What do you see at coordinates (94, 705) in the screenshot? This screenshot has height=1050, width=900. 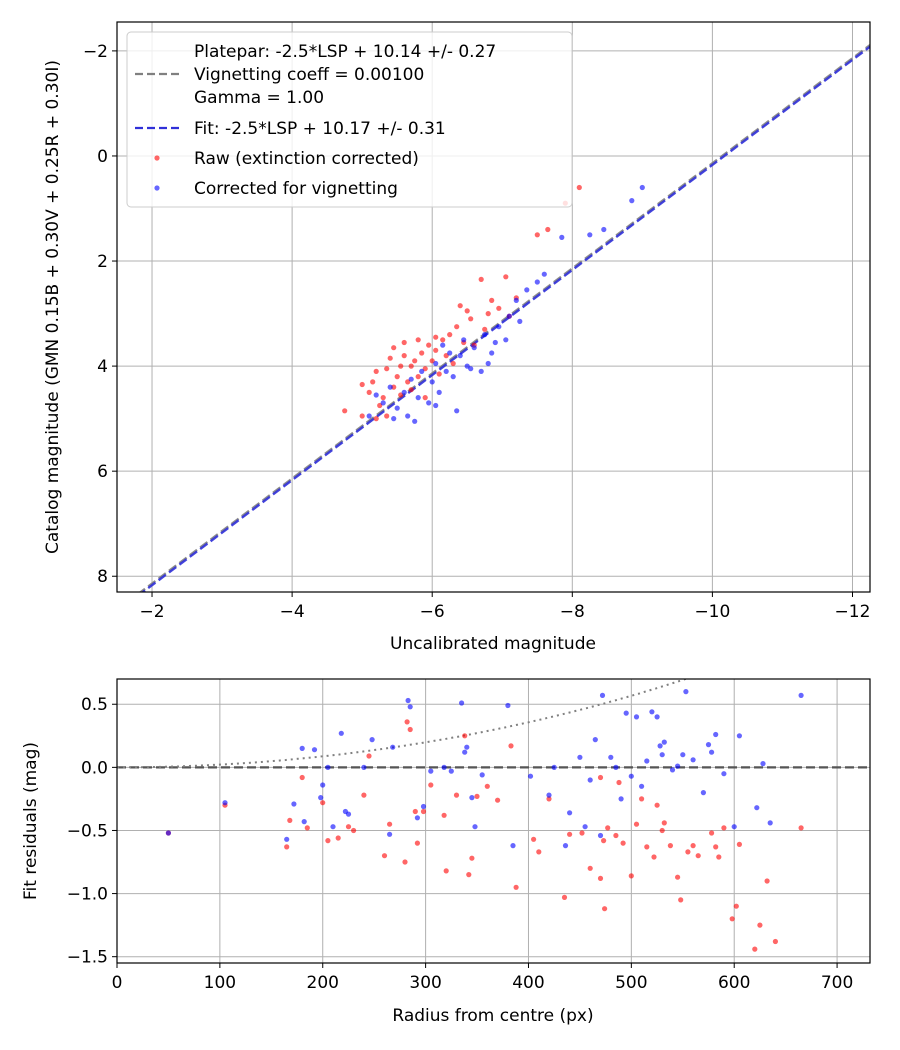 I see `bottom-y-tick-label: 0.5` at bounding box center [94, 705].